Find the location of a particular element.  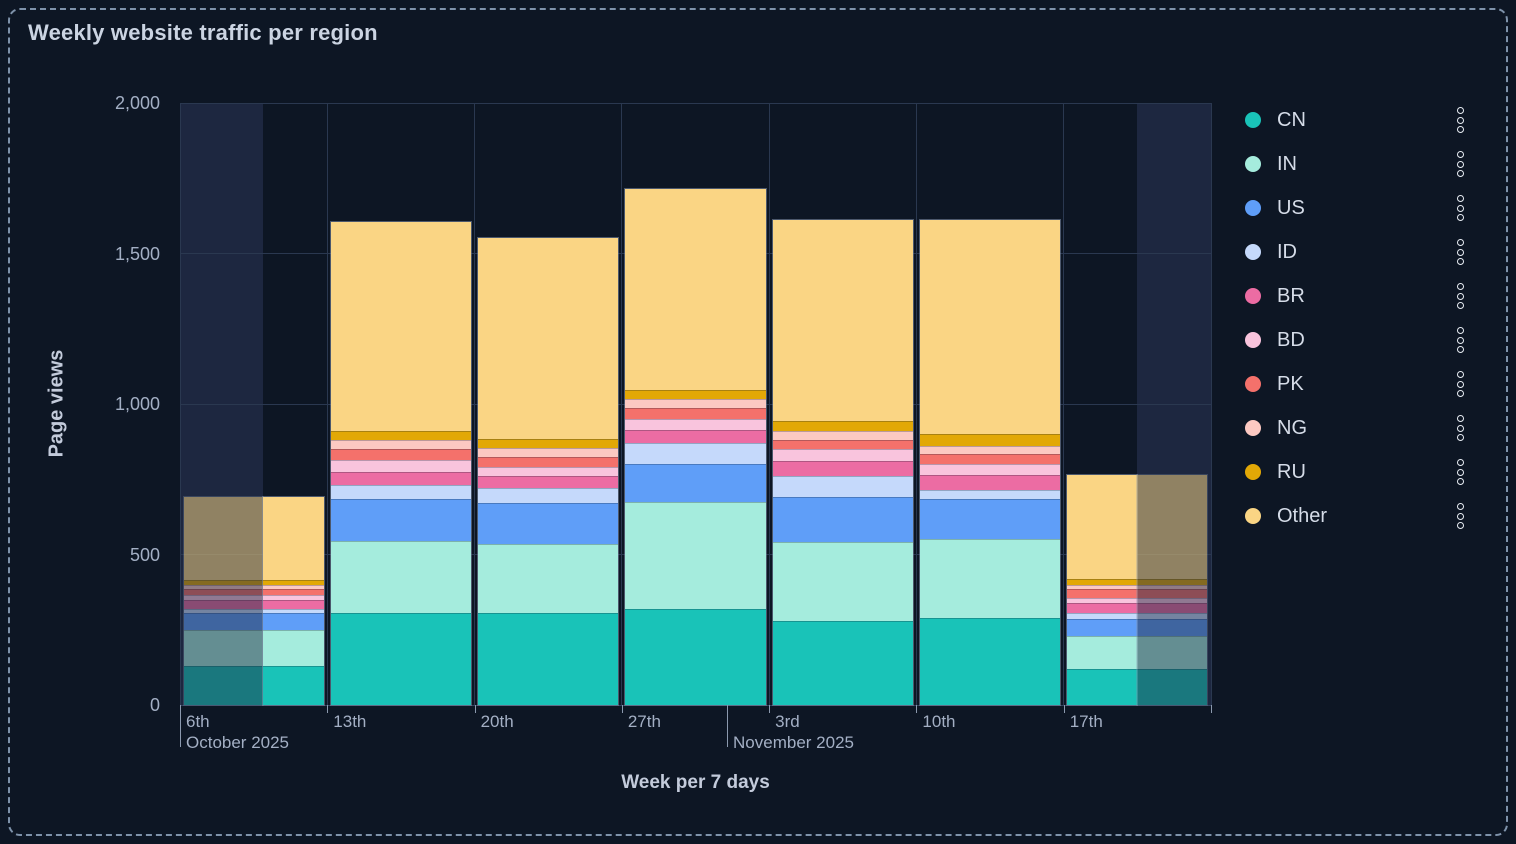

legend-item-bd: BD is located at coordinates (1354, 340).